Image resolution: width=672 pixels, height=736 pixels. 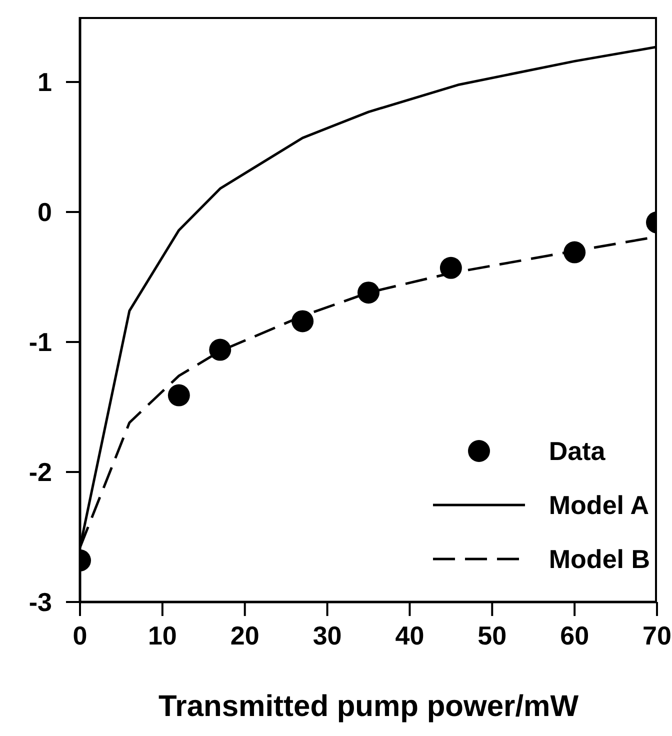 I want to click on y-tick-label: 0, so click(x=45, y=212).